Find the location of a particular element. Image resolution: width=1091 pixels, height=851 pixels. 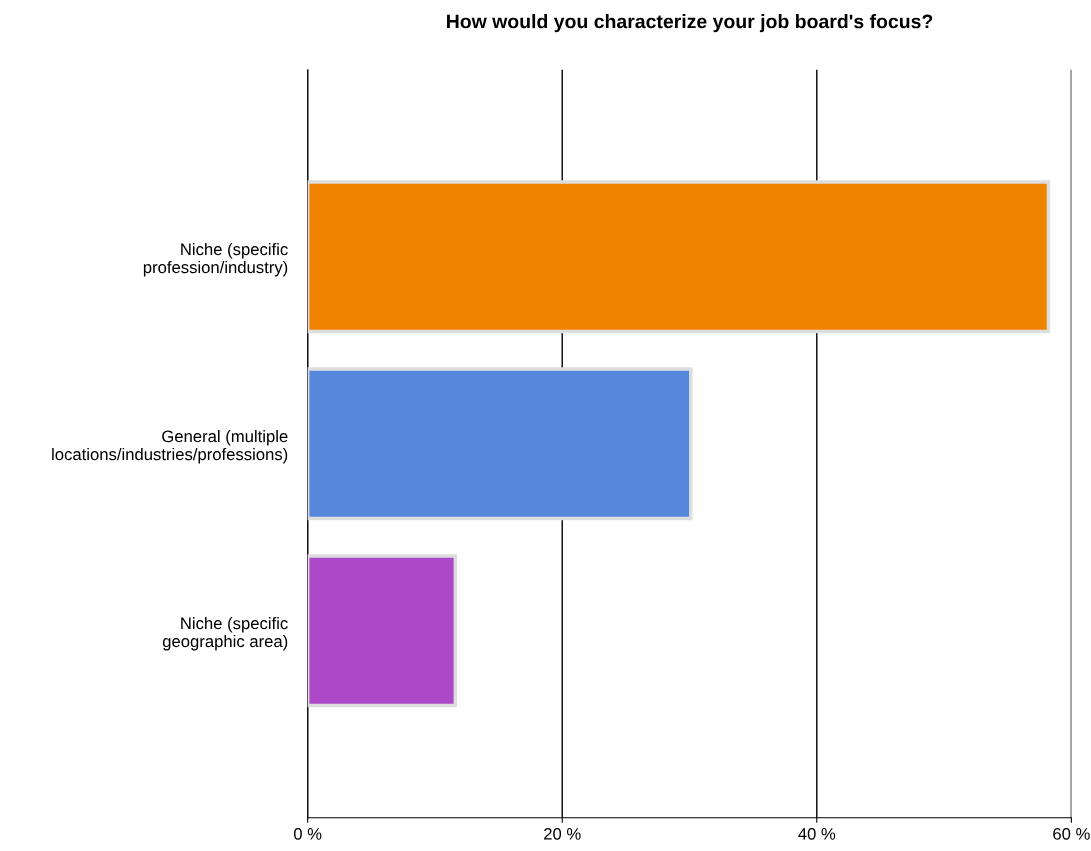

y-tick-label: Niche (specific profession/industry) is located at coordinates (215, 259).